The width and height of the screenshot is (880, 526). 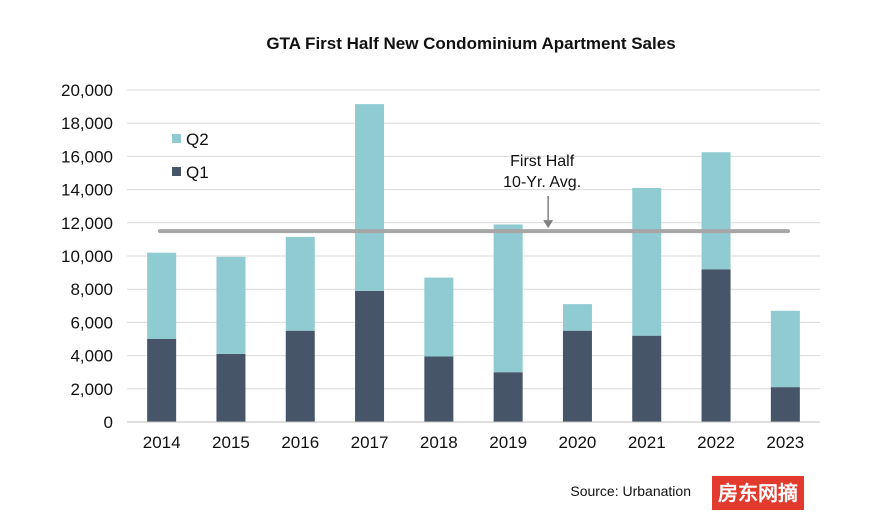 What do you see at coordinates (108, 422) in the screenshot?
I see `y-tick-label: 0` at bounding box center [108, 422].